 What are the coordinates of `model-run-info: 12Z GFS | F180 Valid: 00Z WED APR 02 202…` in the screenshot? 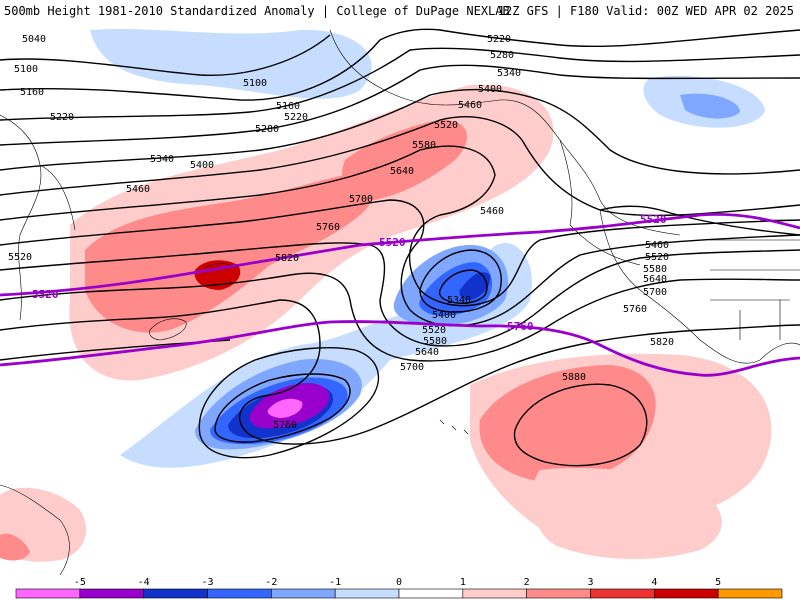 It's located at (645, 11).